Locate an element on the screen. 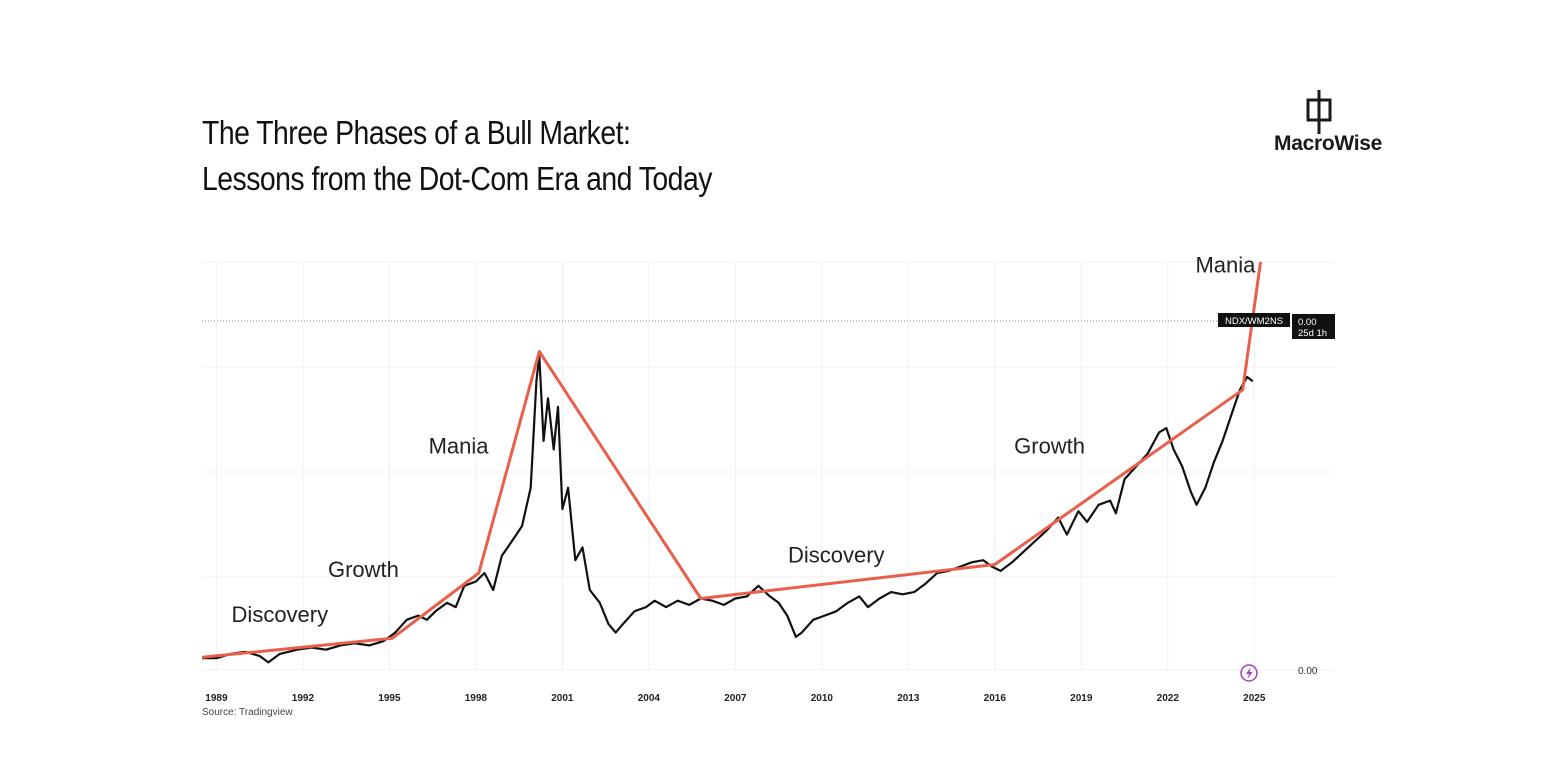 The width and height of the screenshot is (1558, 783). price-tag-value: 0.00 is located at coordinates (1307, 322).